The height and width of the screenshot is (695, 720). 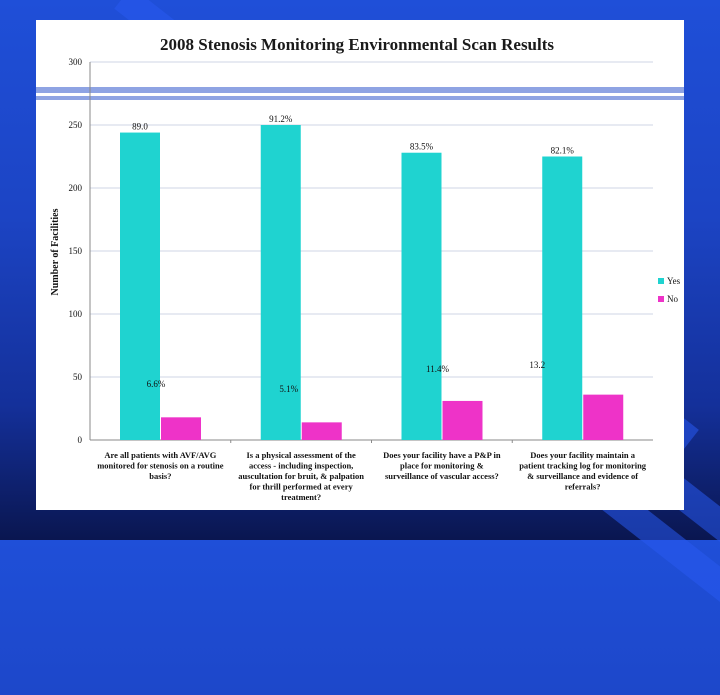 What do you see at coordinates (80, 440) in the screenshot?
I see `y-tick-label: 0` at bounding box center [80, 440].